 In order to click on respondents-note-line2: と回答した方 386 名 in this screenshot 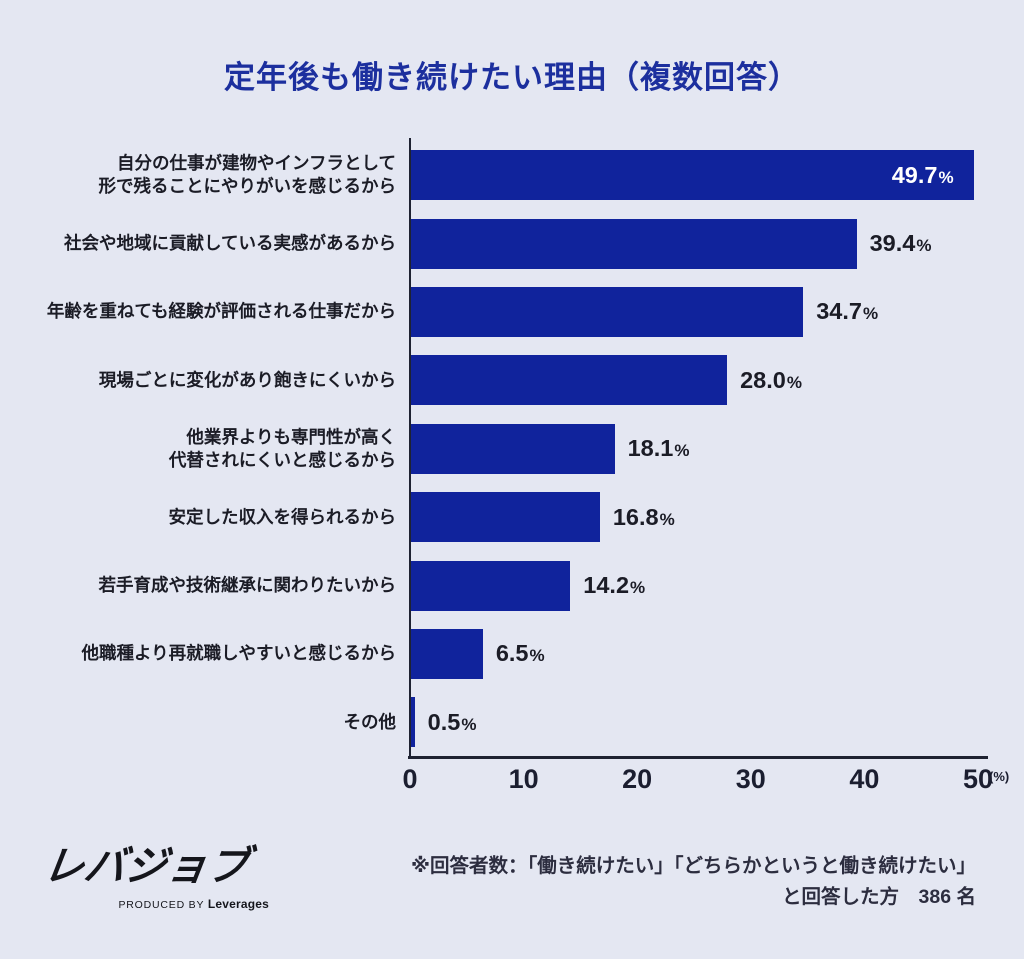, I will do `click(879, 897)`.